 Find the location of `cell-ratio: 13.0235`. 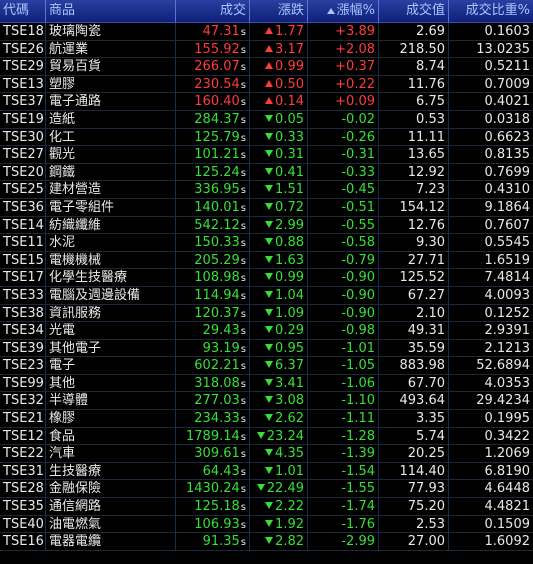

cell-ratio: 13.0235 is located at coordinates (491, 49).